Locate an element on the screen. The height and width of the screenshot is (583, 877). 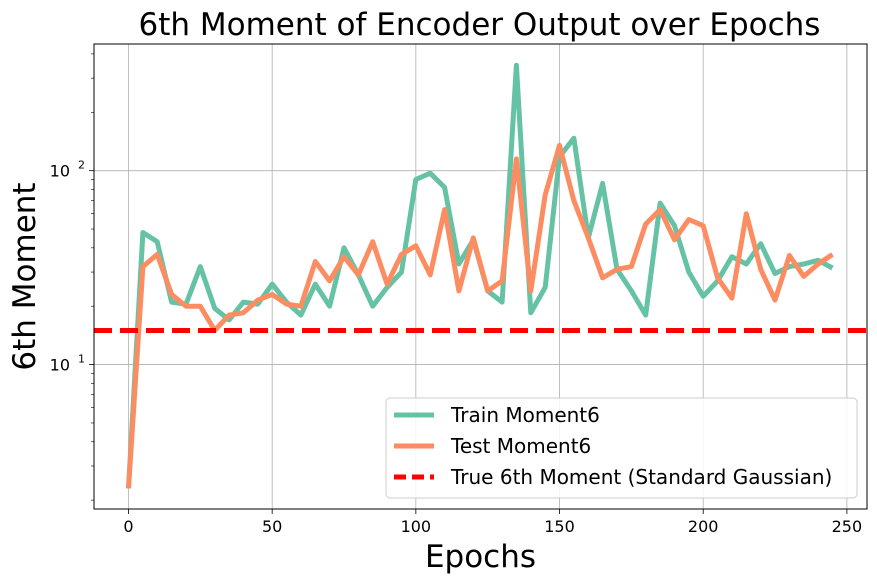
y-axis: 10 1 10 2 is located at coordinates (72, 267).